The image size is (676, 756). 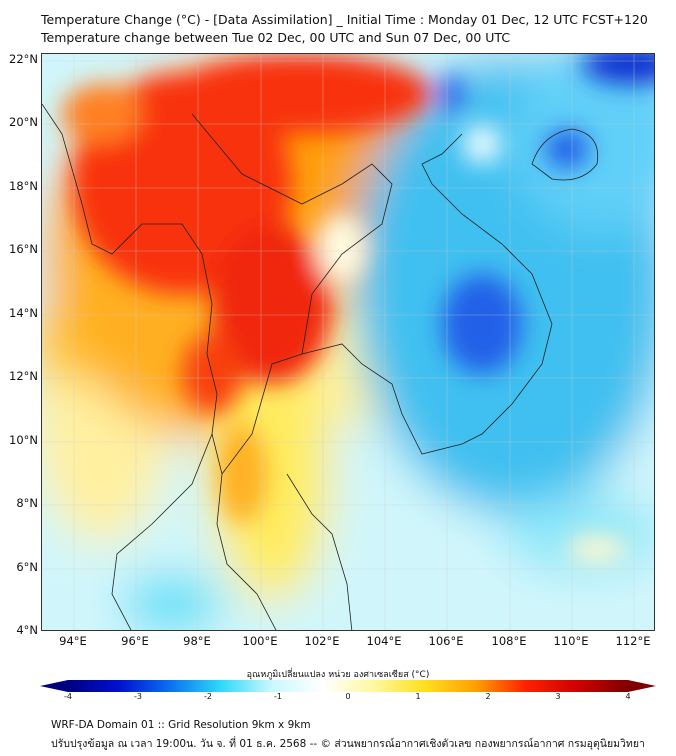 I want to click on colorbar-max-arrow, so click(x=642, y=686).